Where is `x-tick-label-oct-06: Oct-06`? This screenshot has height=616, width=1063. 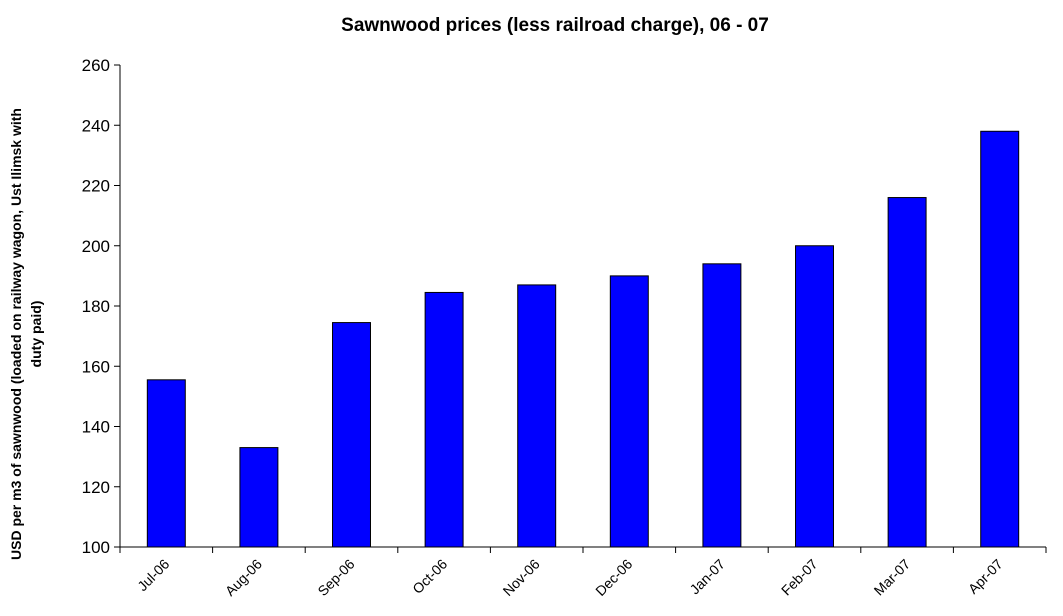
x-tick-label-oct-06: Oct-06 is located at coordinates (429, 576).